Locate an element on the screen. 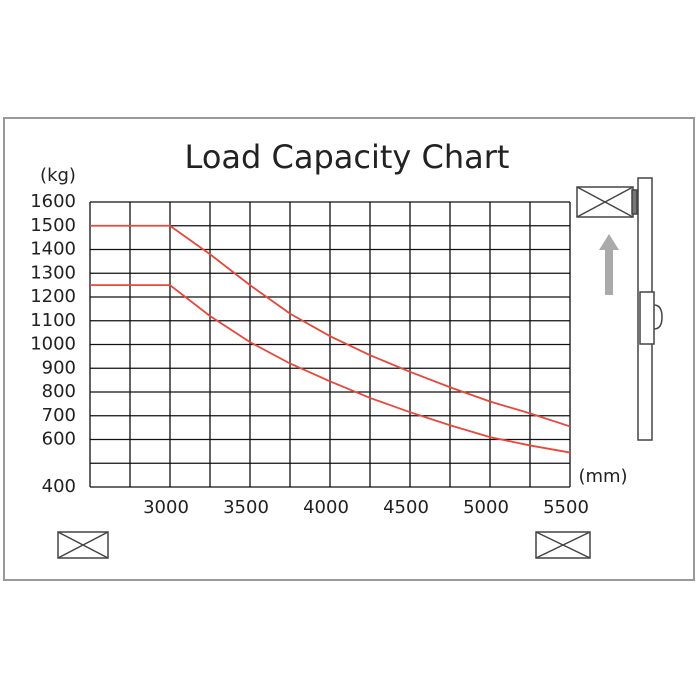  x-tick-label: 4000 is located at coordinates (326, 507).